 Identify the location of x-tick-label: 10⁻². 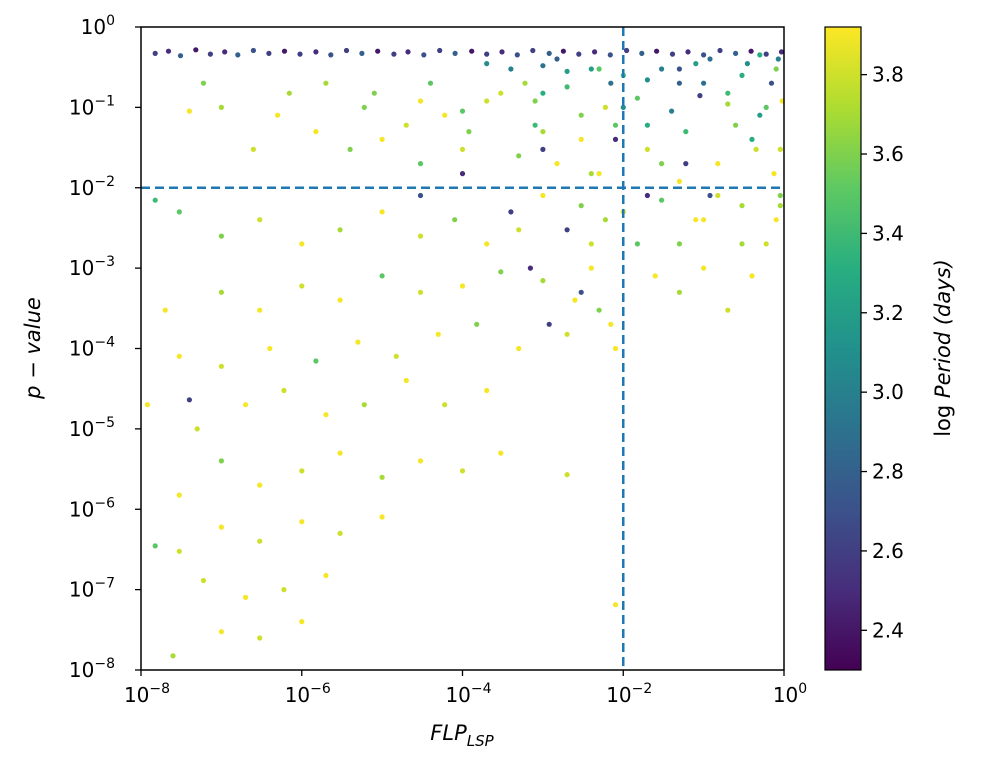
(629, 694).